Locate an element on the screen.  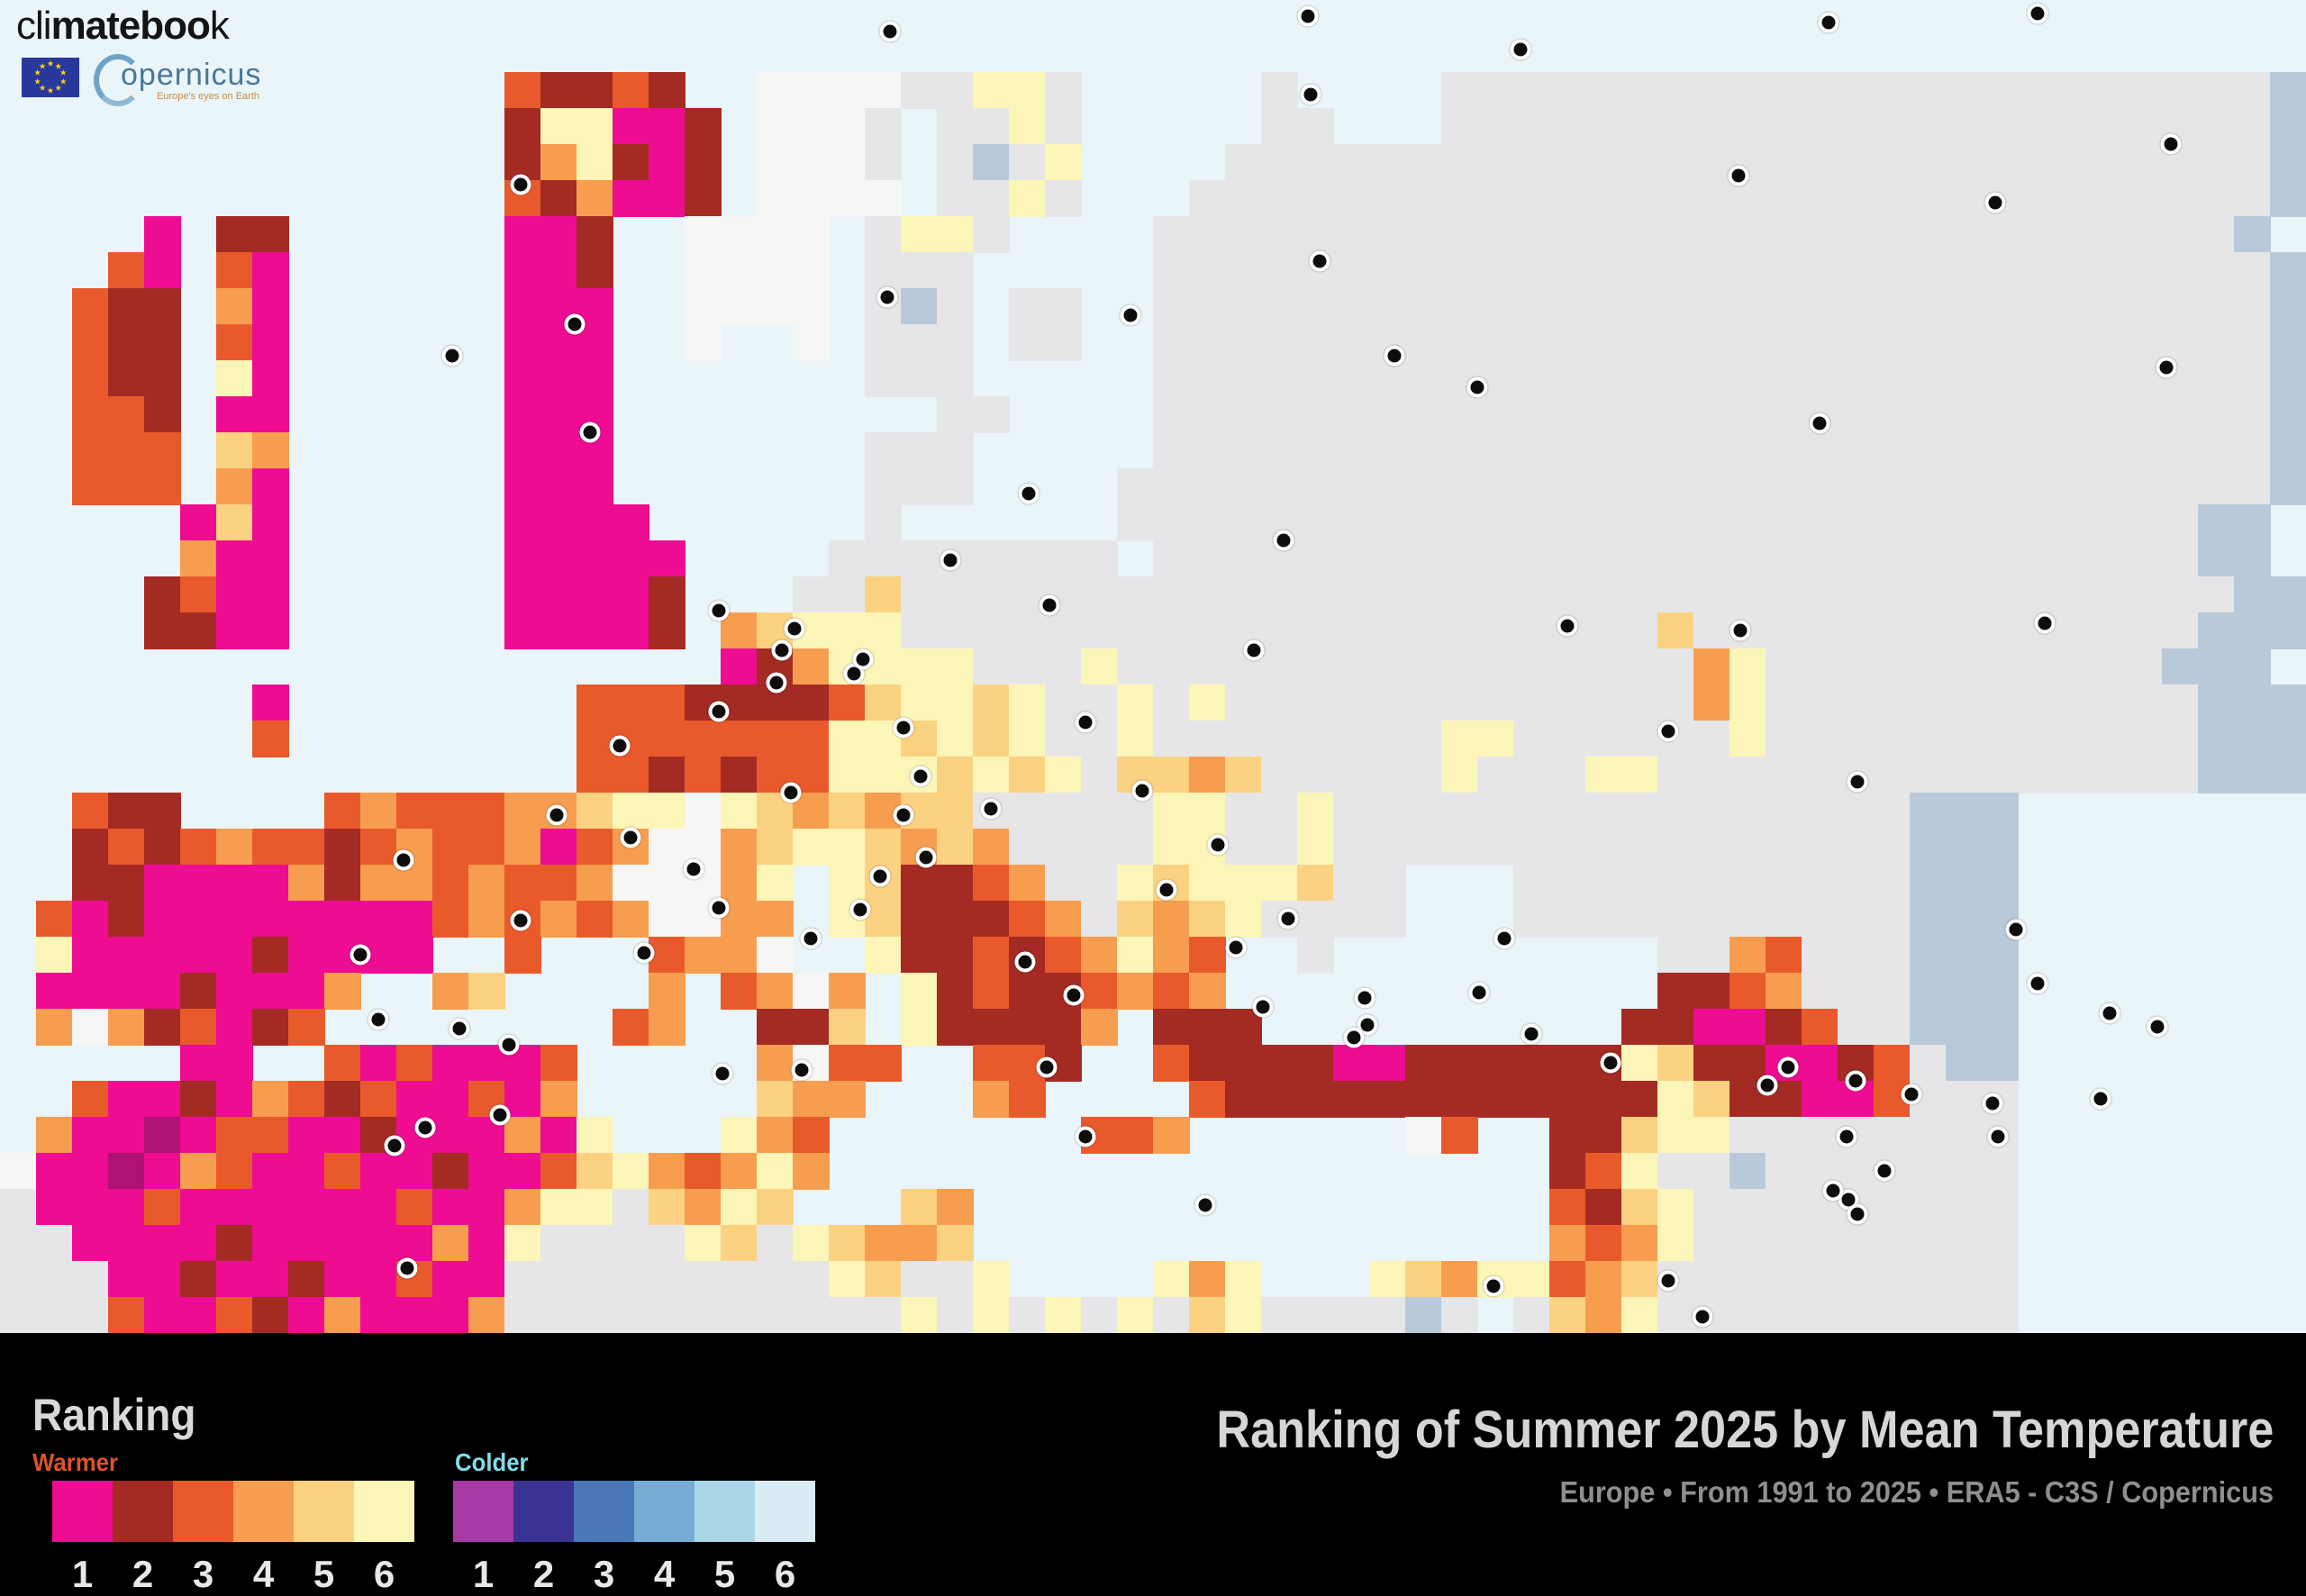
copernicus-name: opernicus is located at coordinates (191, 75).